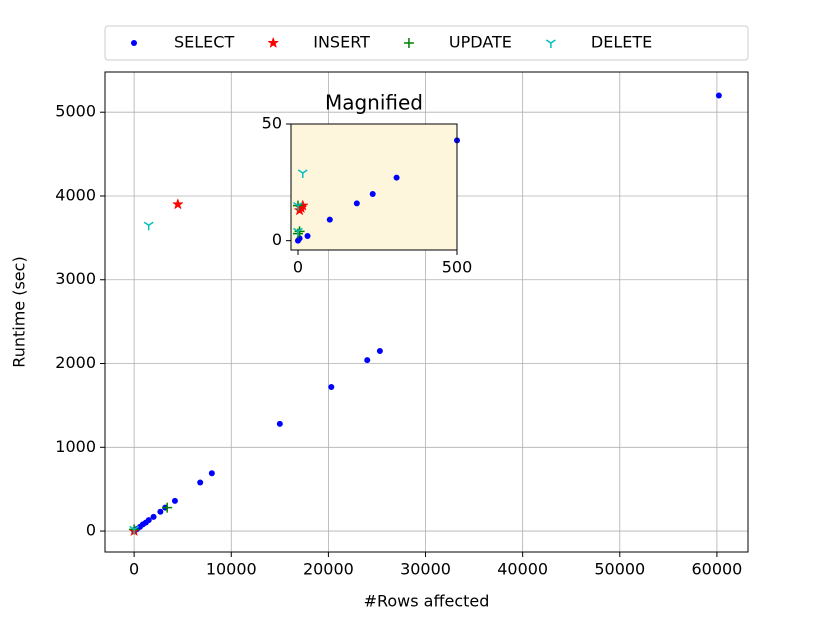 The height and width of the screenshot is (622, 830). Describe the element at coordinates (425, 569) in the screenshot. I see `x-tick-label: 30000` at that location.